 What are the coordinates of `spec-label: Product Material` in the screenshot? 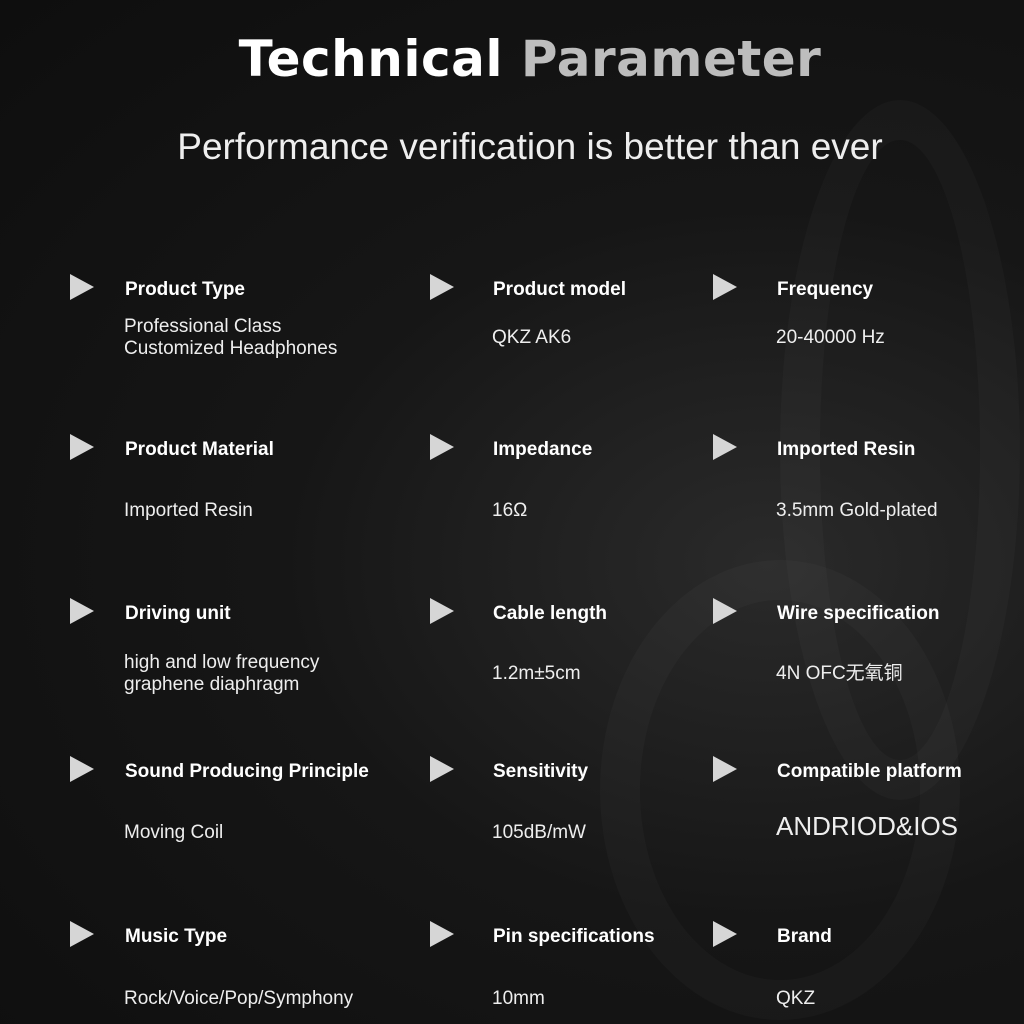 It's located at (199, 449).